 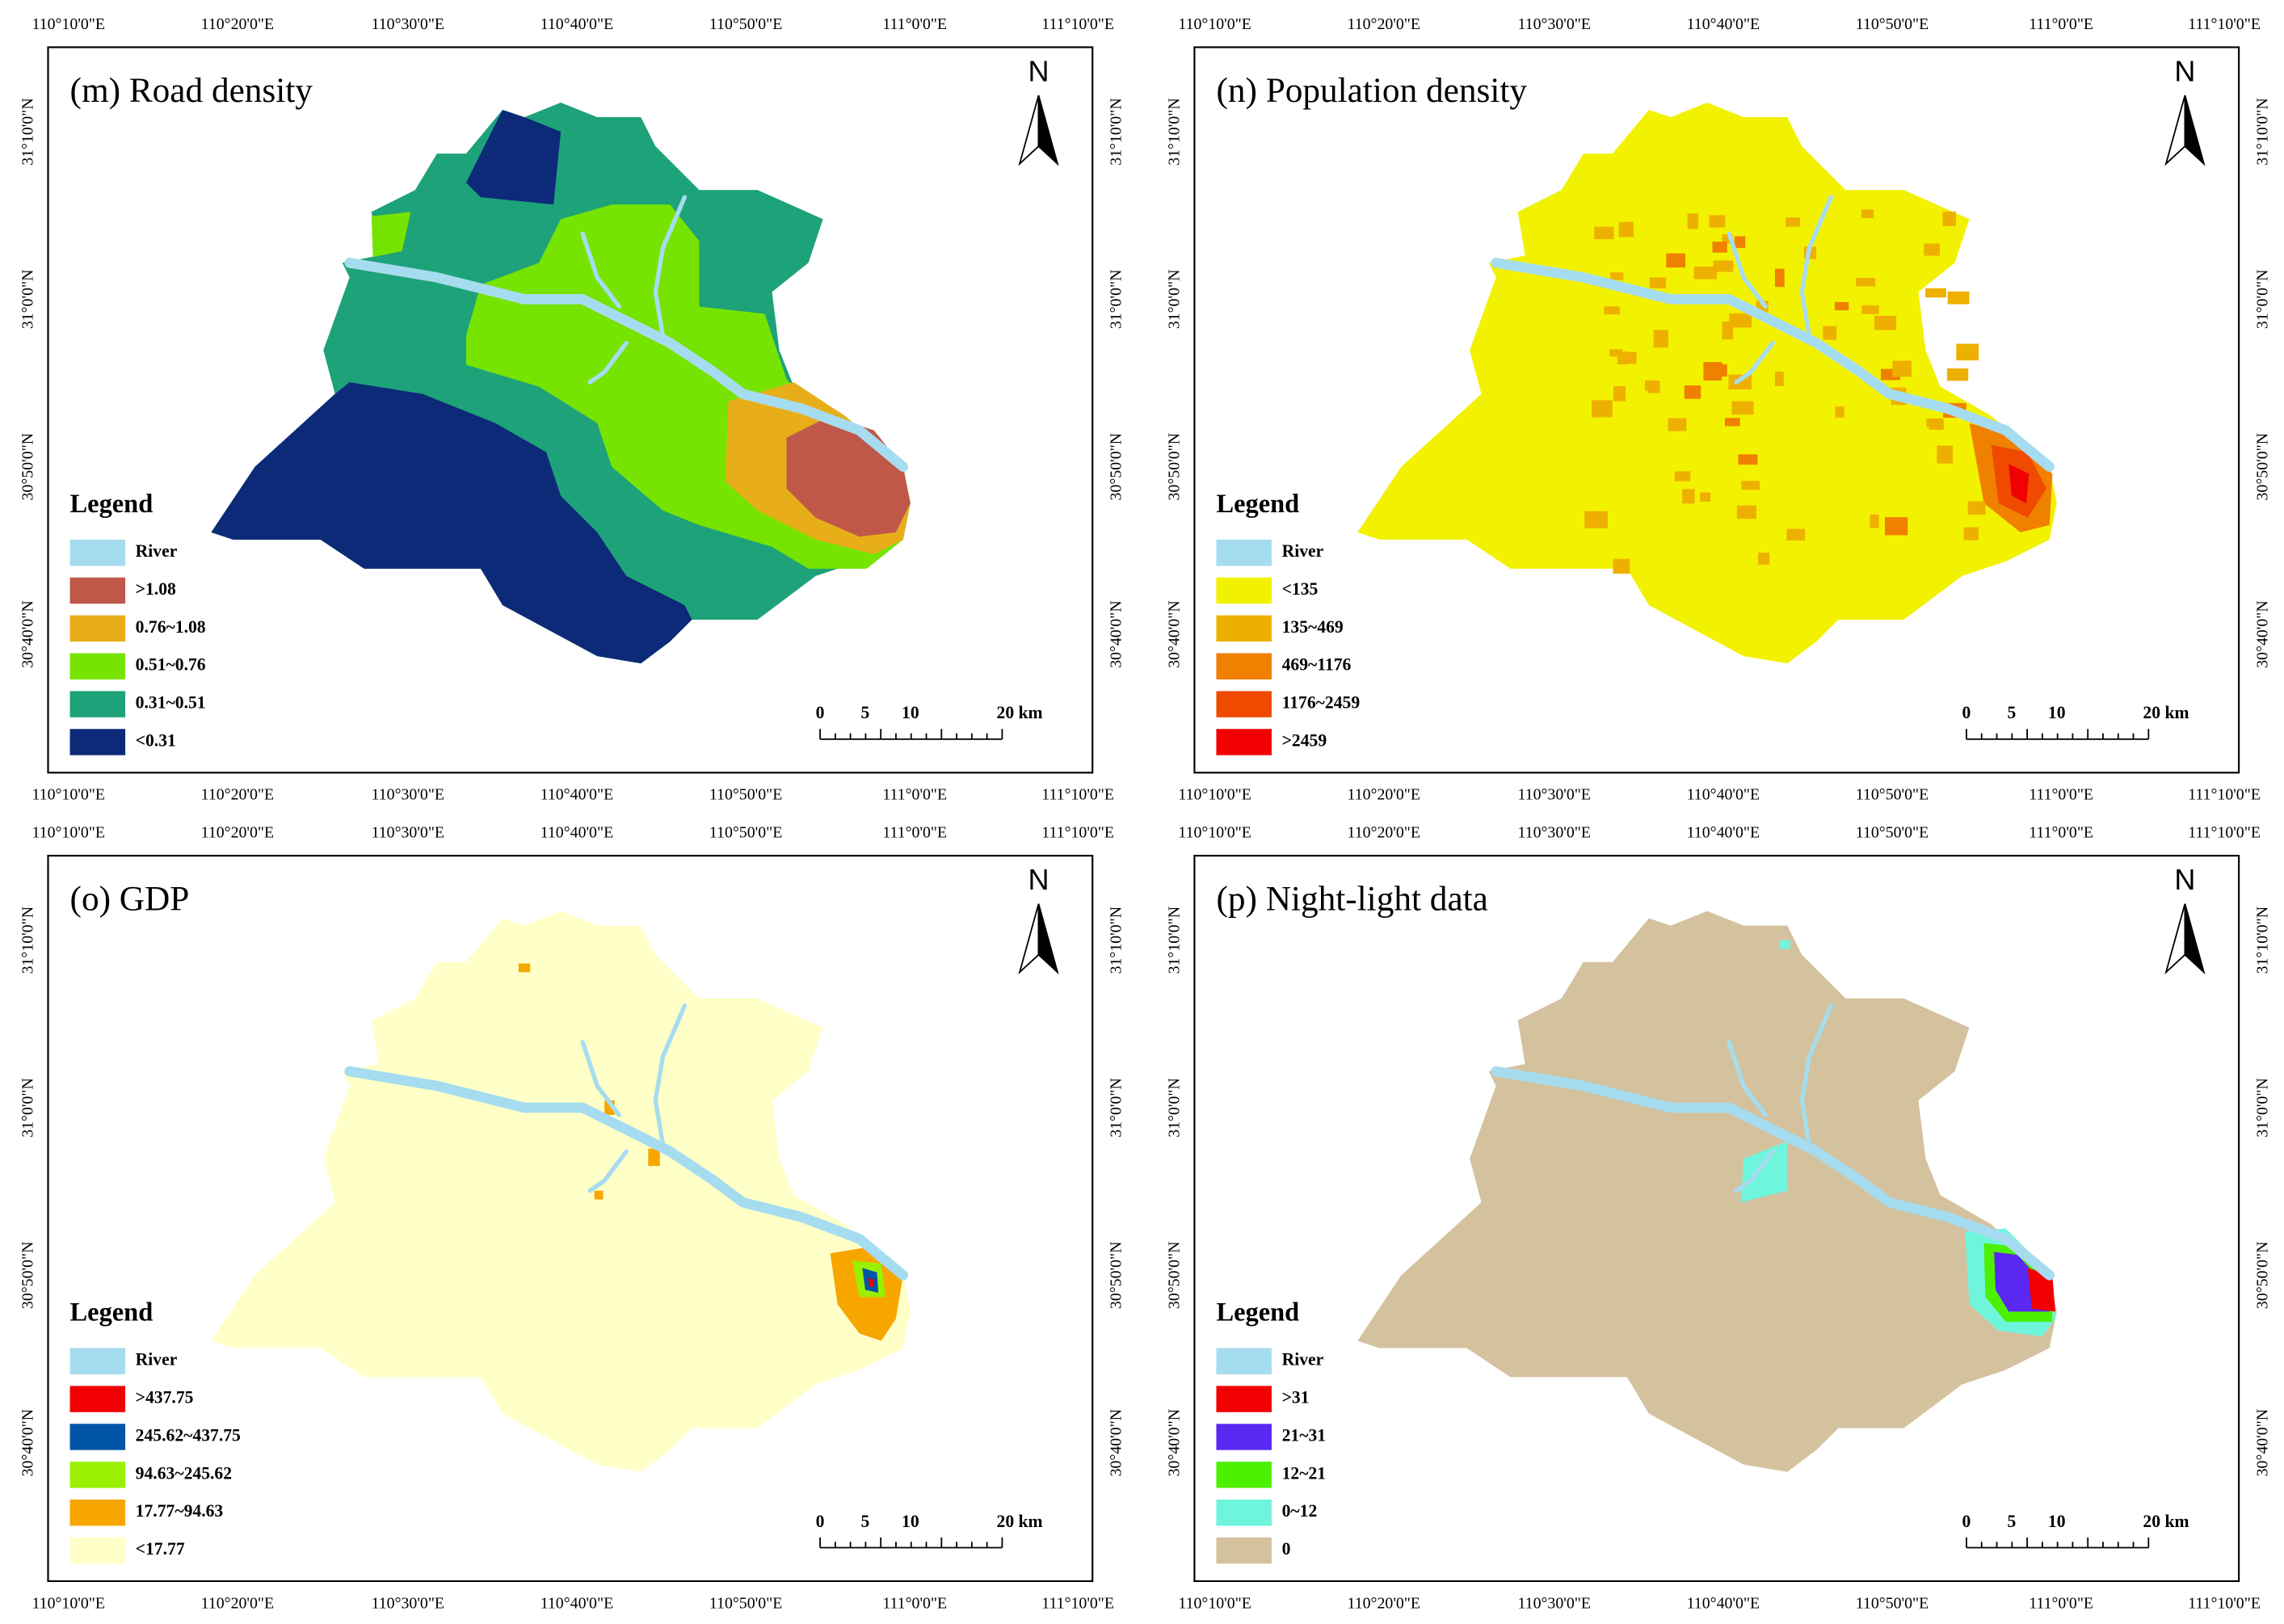 What do you see at coordinates (188, 1435) in the screenshot?
I see `legend-label: 245.62~437.75` at bounding box center [188, 1435].